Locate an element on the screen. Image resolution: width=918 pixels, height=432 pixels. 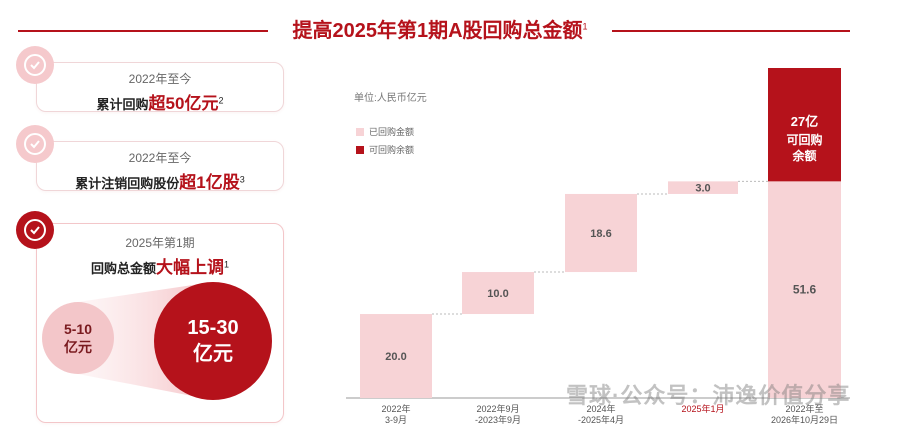
bar-value-label: 10.0 is located at coordinates (497, 294).